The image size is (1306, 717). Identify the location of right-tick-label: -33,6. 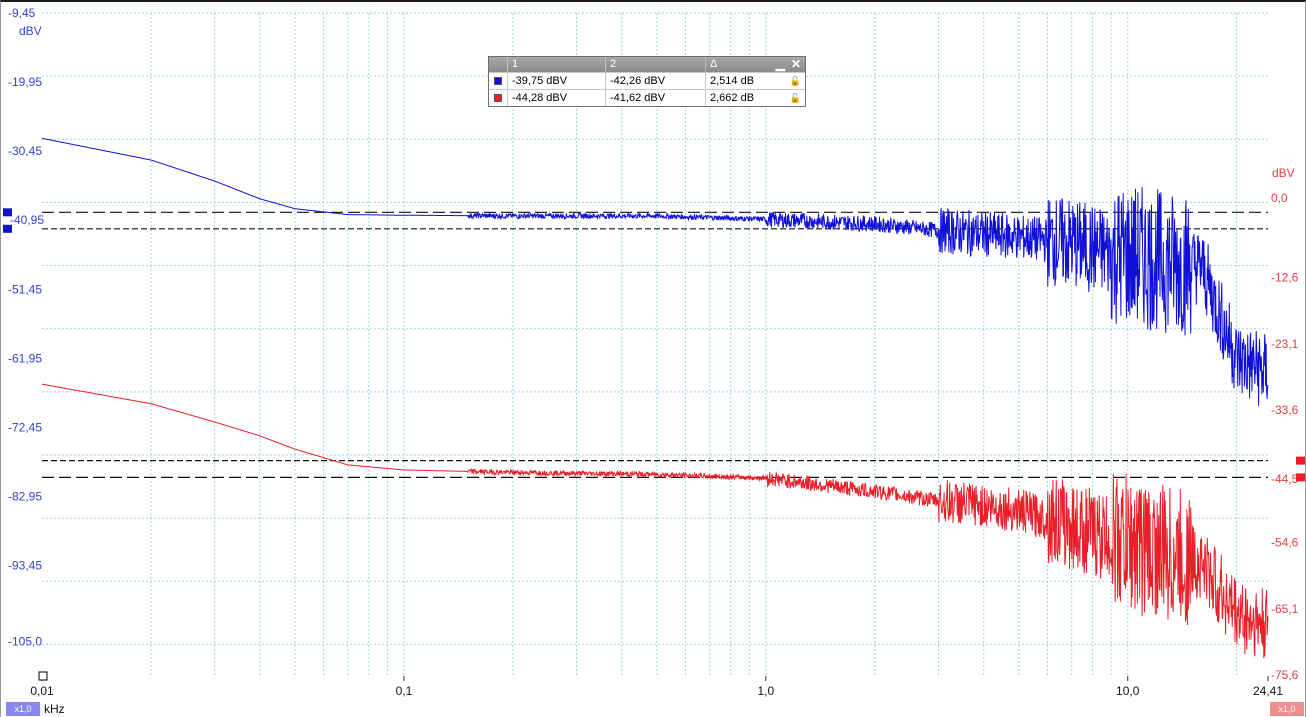
(1285, 410).